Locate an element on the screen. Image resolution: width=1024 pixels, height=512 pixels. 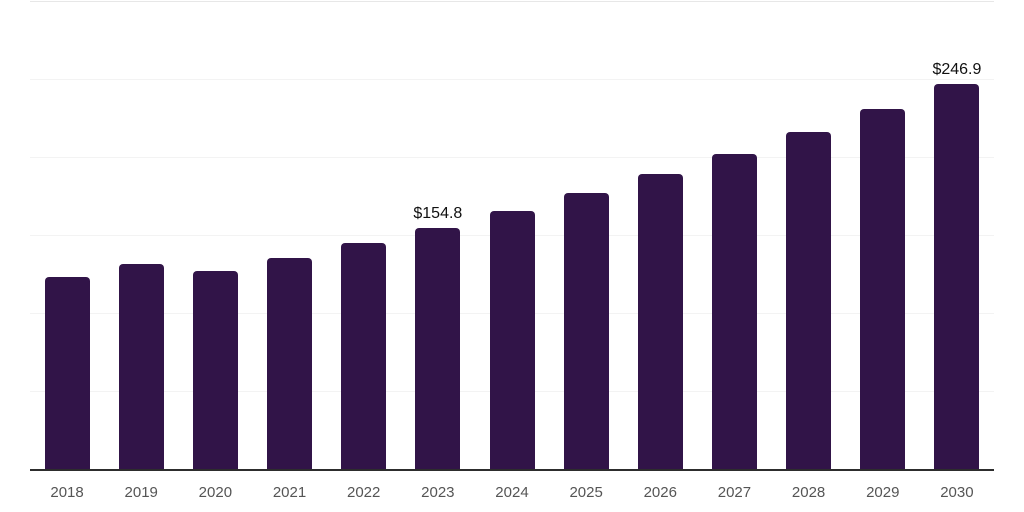
x-tick-2029: 2029 is located at coordinates (883, 492).